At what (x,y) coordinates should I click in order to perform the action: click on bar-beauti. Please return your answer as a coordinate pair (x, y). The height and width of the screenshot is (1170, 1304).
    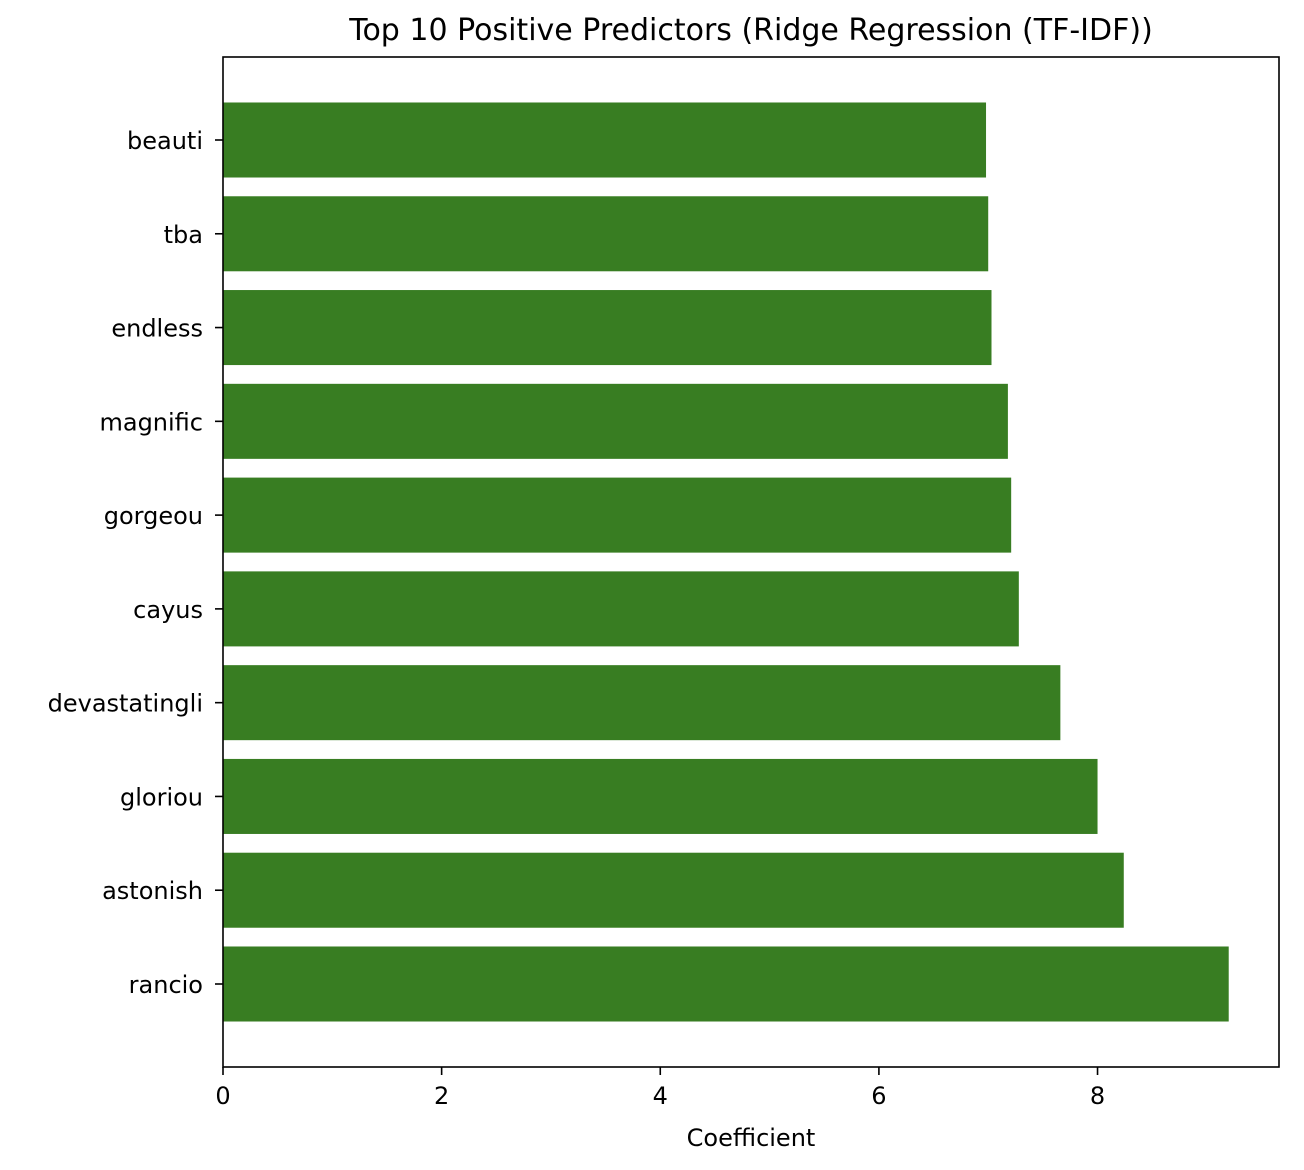
    Looking at the image, I should click on (605, 140).